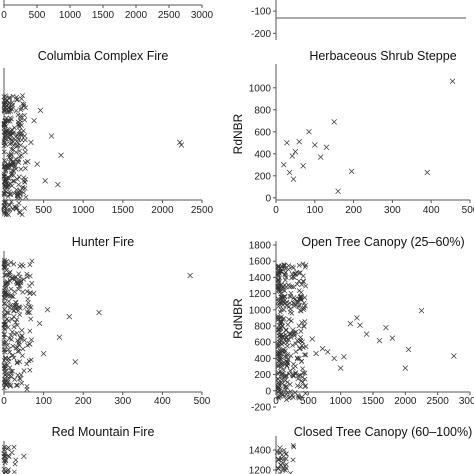  What do you see at coordinates (83, 210) in the screenshot?
I see `x-tick-label: 1000` at bounding box center [83, 210].